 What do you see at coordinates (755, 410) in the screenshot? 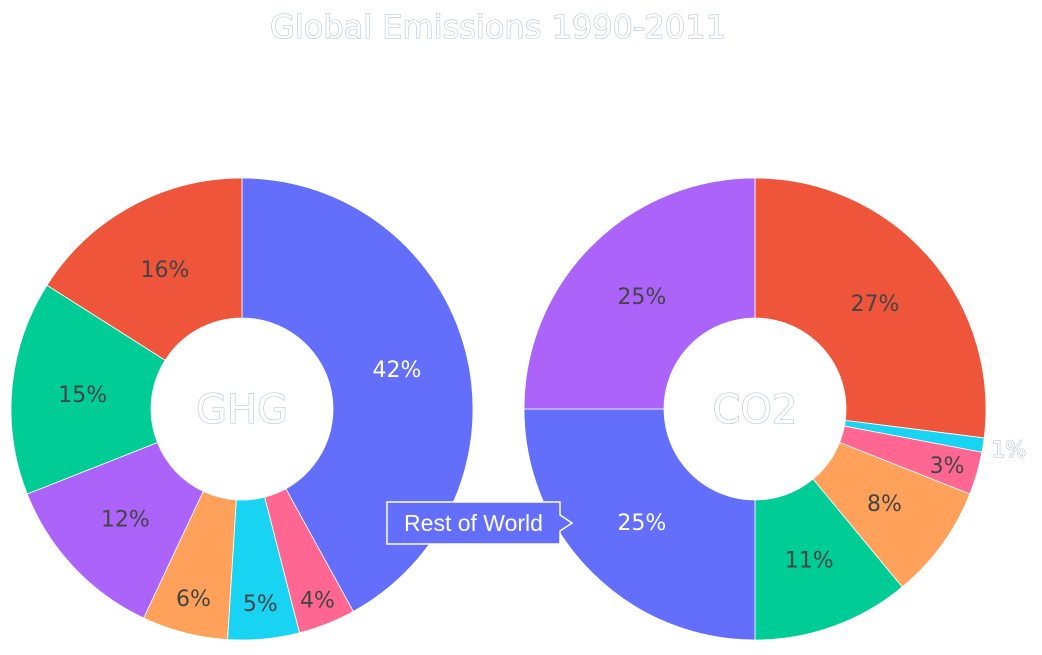
I see `co2-center-label: CO2` at bounding box center [755, 410].